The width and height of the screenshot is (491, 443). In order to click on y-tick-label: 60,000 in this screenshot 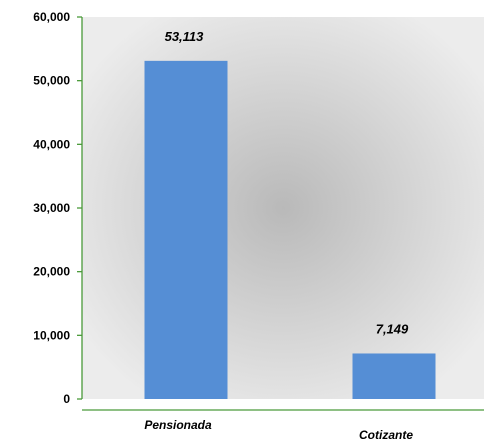, I will do `click(51, 17)`.